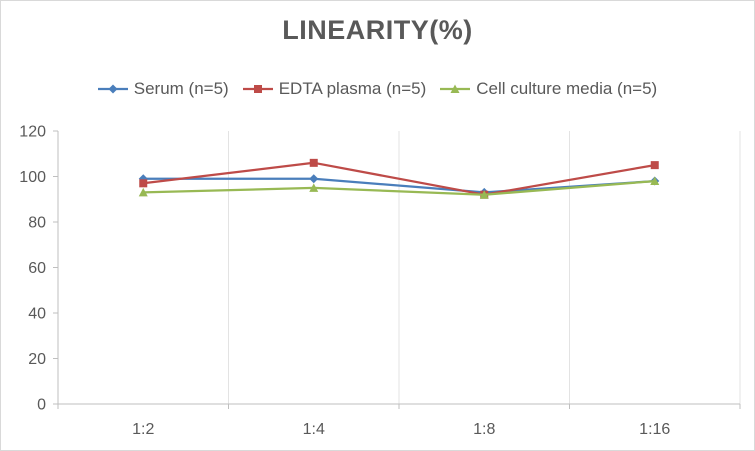 Image resolution: width=755 pixels, height=451 pixels. Describe the element at coordinates (37, 314) in the screenshot. I see `y-tick-label: 40` at that location.